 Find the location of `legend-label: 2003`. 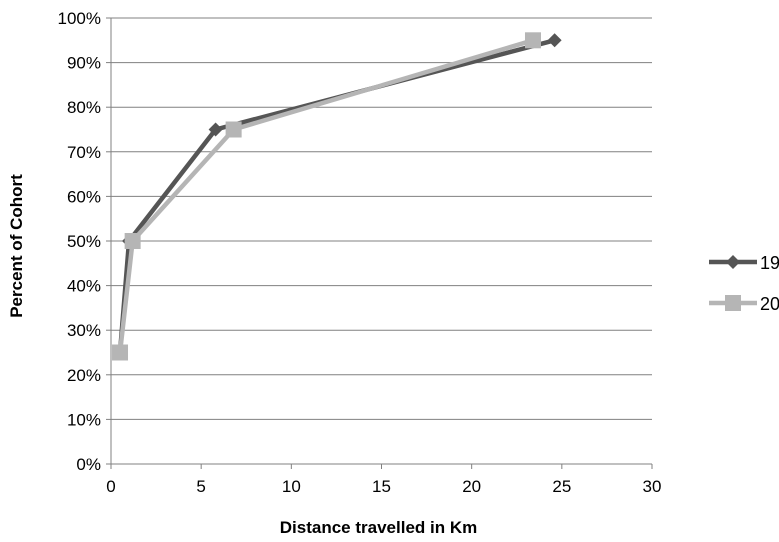

legend-label: 2003 is located at coordinates (769, 304).